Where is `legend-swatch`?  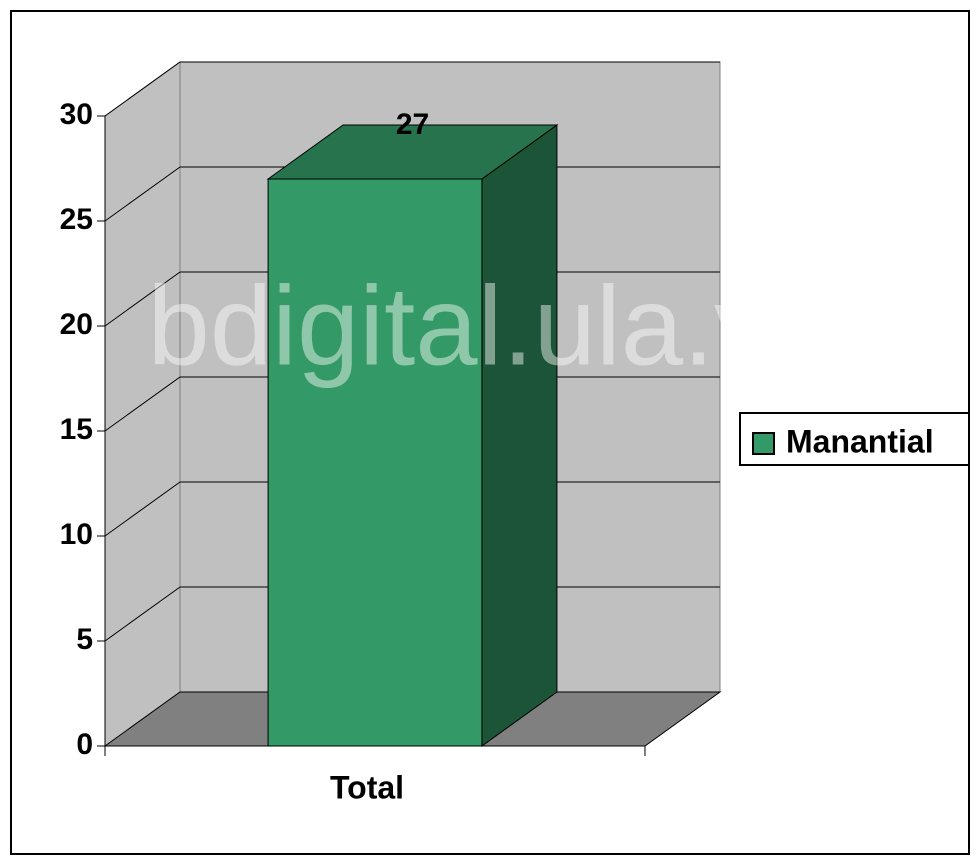
legend-swatch is located at coordinates (763, 443).